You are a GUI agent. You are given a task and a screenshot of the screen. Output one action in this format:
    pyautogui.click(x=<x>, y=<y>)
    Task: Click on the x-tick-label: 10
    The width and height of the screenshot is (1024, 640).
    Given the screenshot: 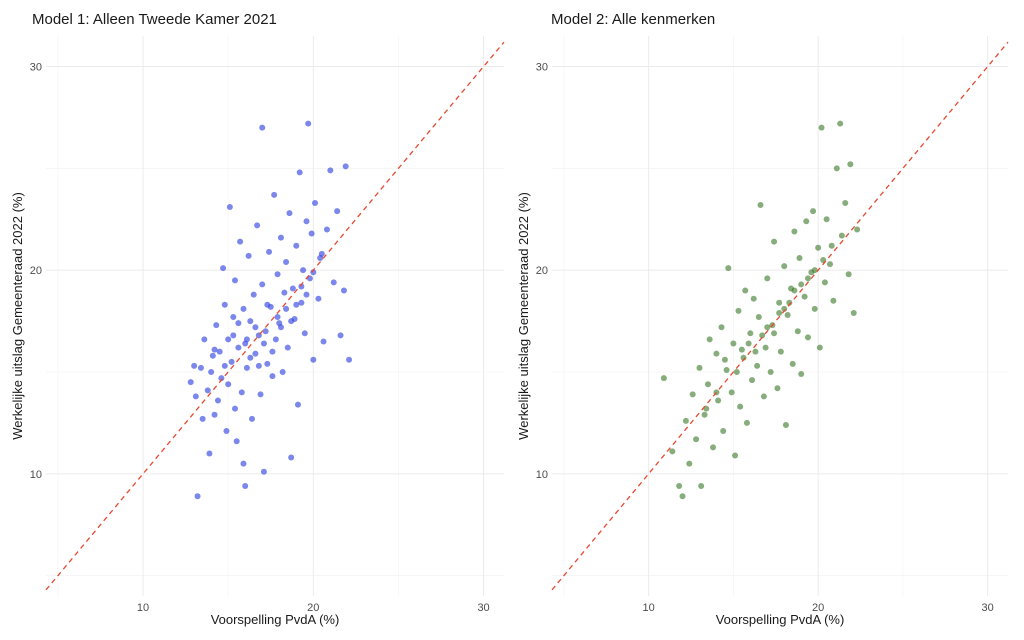 What is the action you would take?
    pyautogui.click(x=143, y=608)
    